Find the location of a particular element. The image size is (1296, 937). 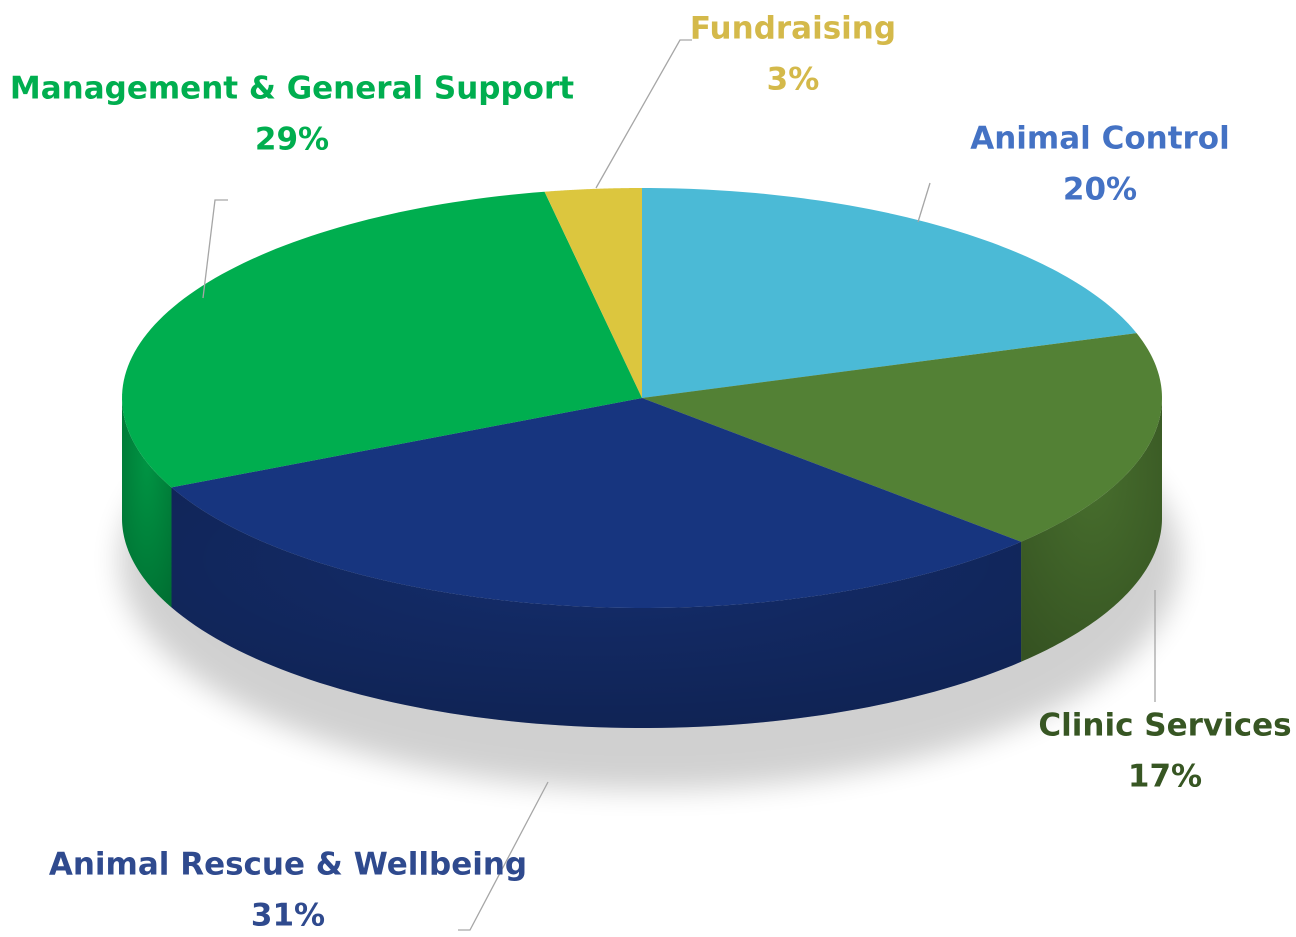

value-label: 29% is located at coordinates (292, 140).